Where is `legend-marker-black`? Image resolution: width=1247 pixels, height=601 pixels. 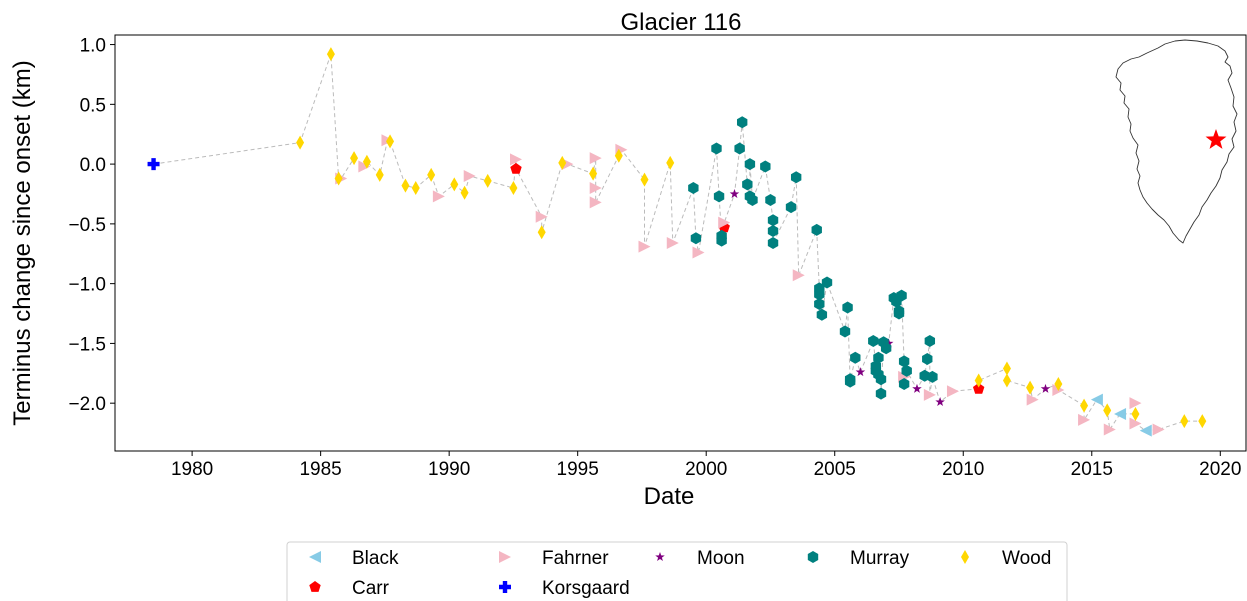 legend-marker-black is located at coordinates (315, 557).